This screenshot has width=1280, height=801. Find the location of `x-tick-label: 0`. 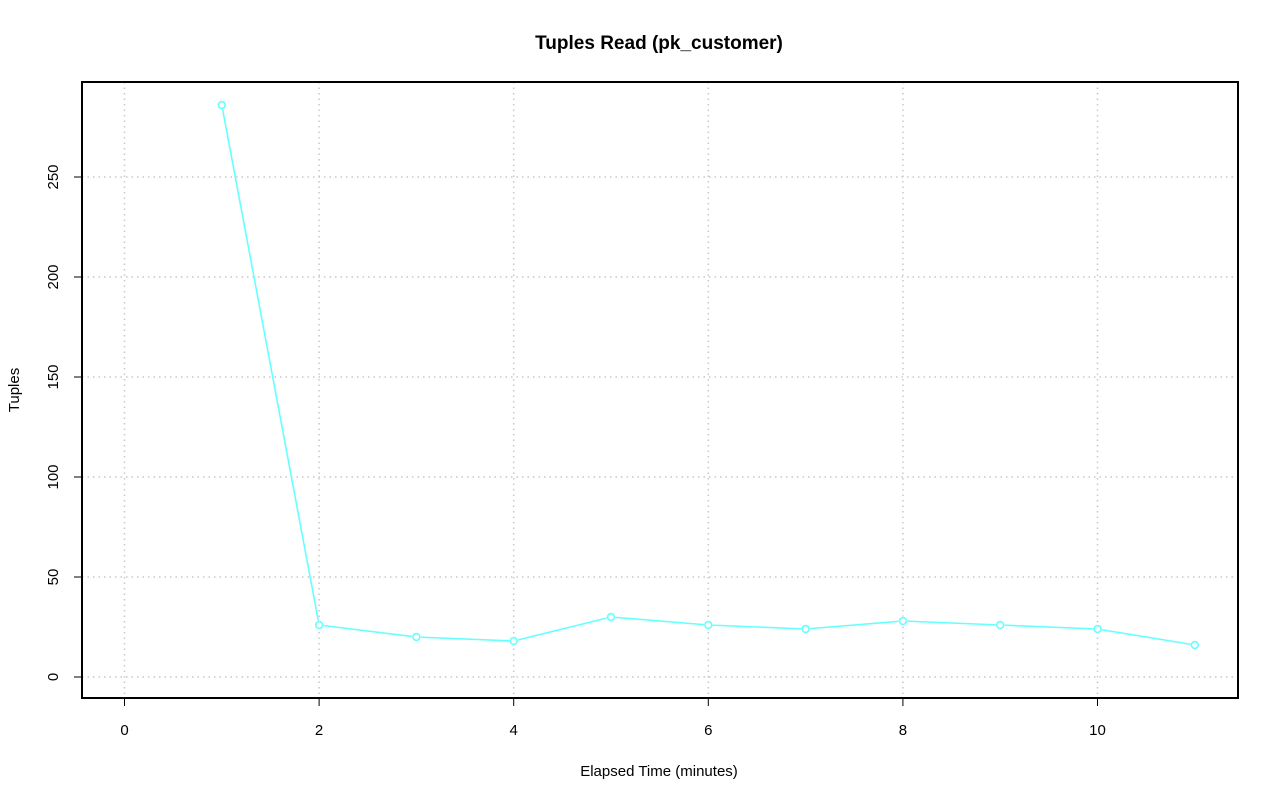

x-tick-label: 0 is located at coordinates (124, 730).